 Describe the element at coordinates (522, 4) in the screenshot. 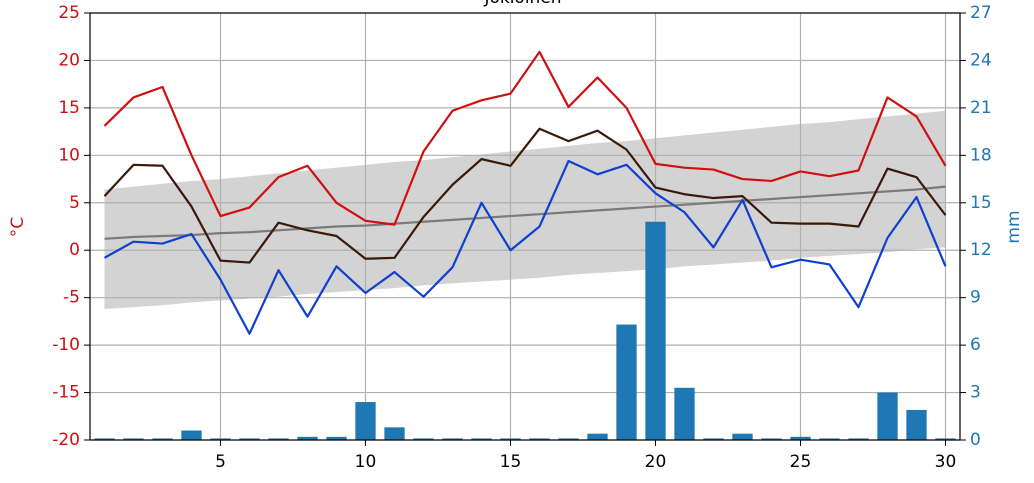

I see `chart-title: Jokioinen` at that location.